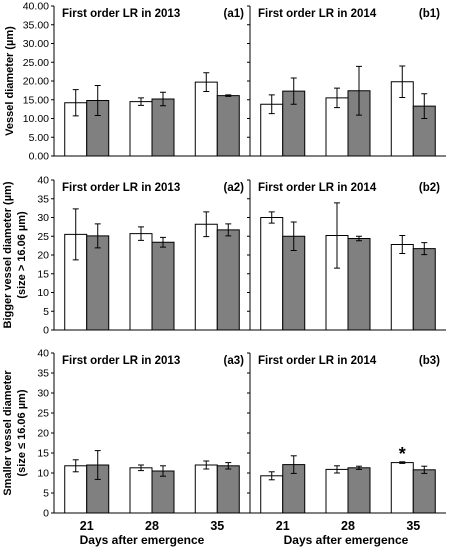 Image resolution: width=450 pixels, height=550 pixels. Describe the element at coordinates (429, 14) in the screenshot. I see `panel-label: (b1)` at that location.